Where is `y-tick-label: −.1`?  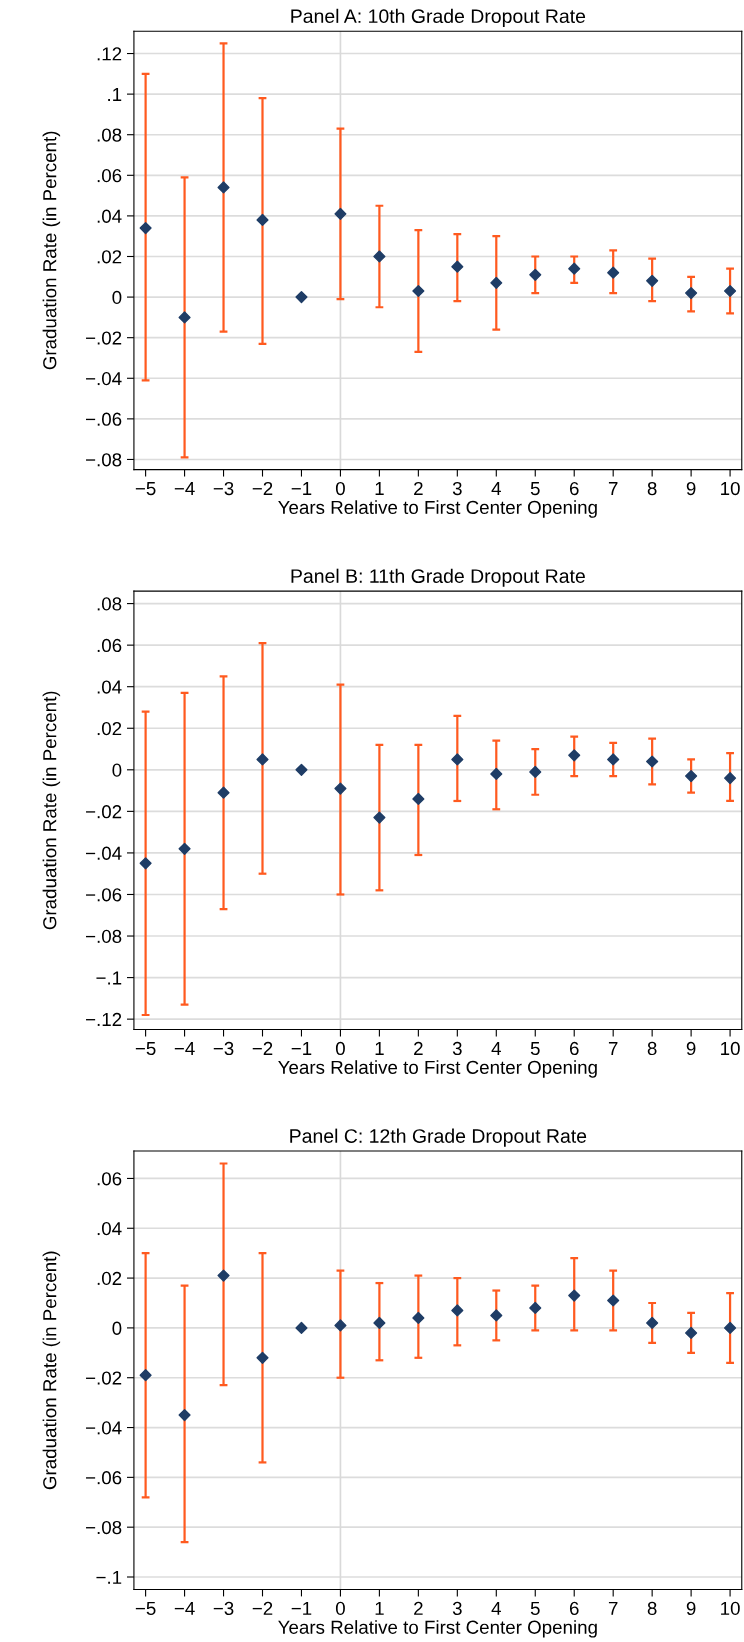
y-tick-label: −.1 is located at coordinates (109, 978).